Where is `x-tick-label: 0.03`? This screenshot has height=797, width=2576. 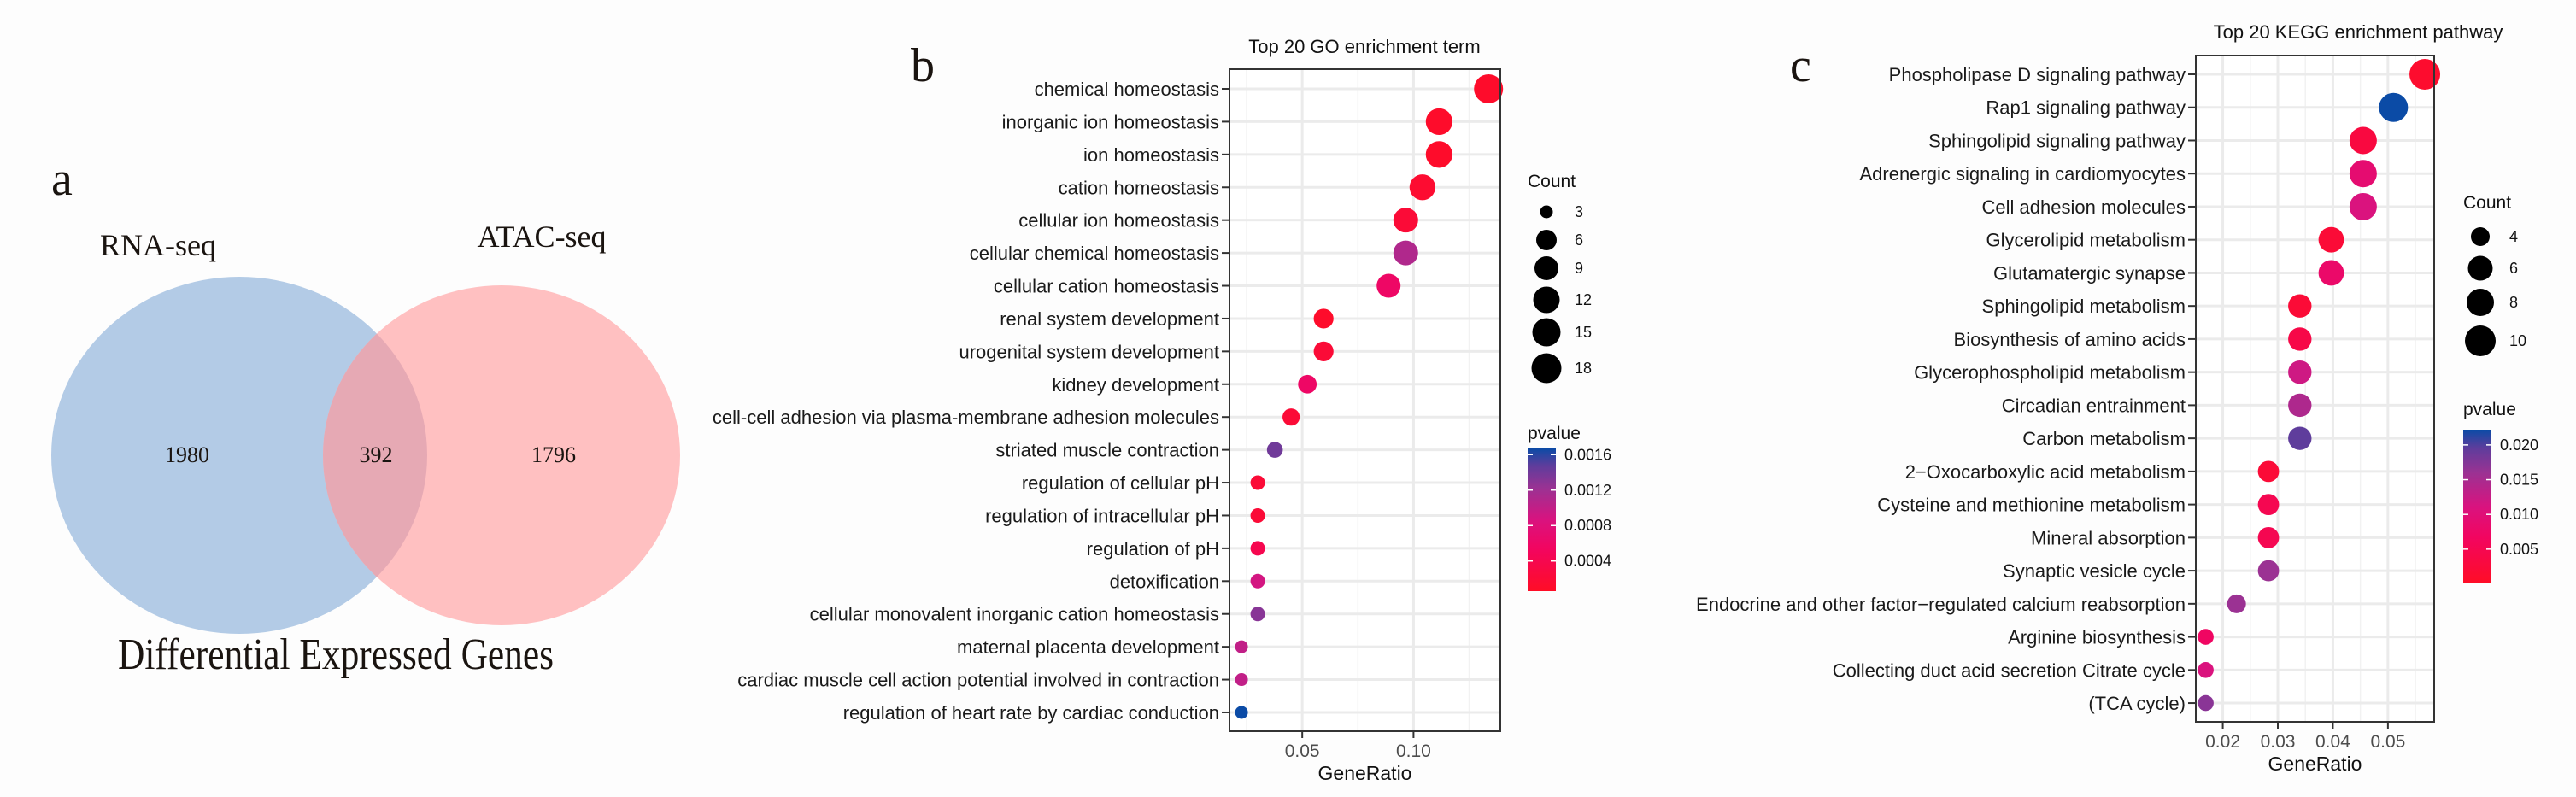
x-tick-label: 0.03 is located at coordinates (2278, 742).